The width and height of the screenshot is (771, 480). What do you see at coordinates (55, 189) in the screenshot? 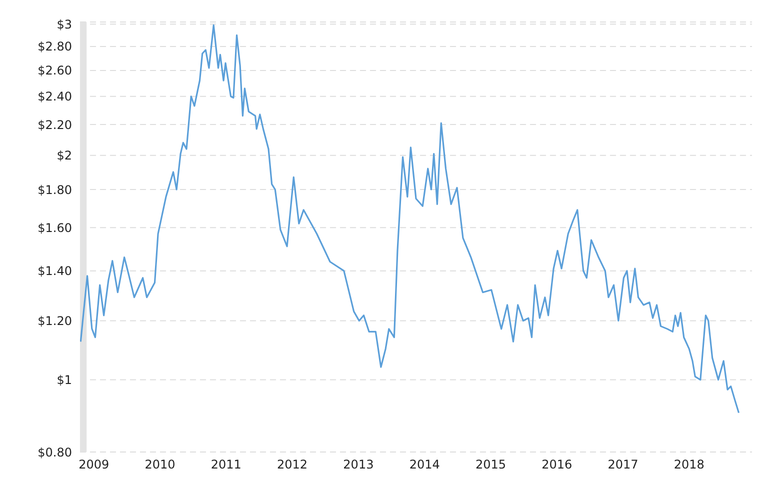
I see `y-tick-label: $1.80` at bounding box center [55, 189].